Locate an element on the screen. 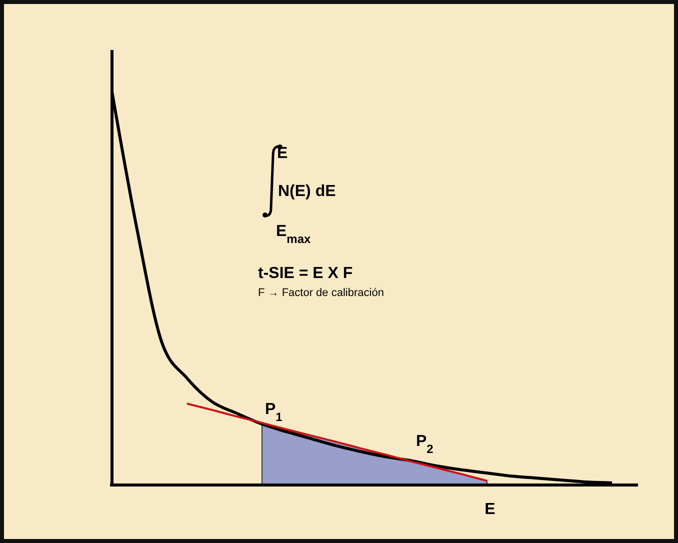 Image resolution: width=678 pixels, height=543 pixels. annotation: E$_{max}$ is located at coordinates (294, 234).